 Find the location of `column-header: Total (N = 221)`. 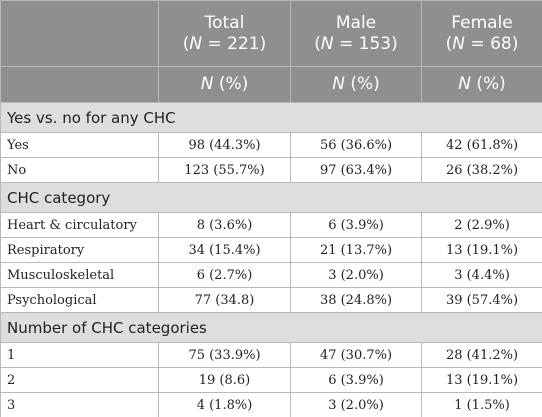

column-header: Total (N = 221) is located at coordinates (224, 33).